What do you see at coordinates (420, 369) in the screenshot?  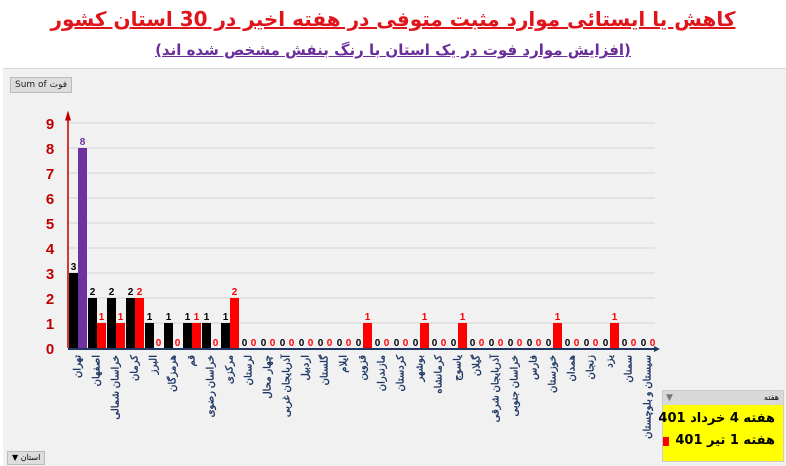 I see `x-tick-label: بوشهر` at bounding box center [420, 369].